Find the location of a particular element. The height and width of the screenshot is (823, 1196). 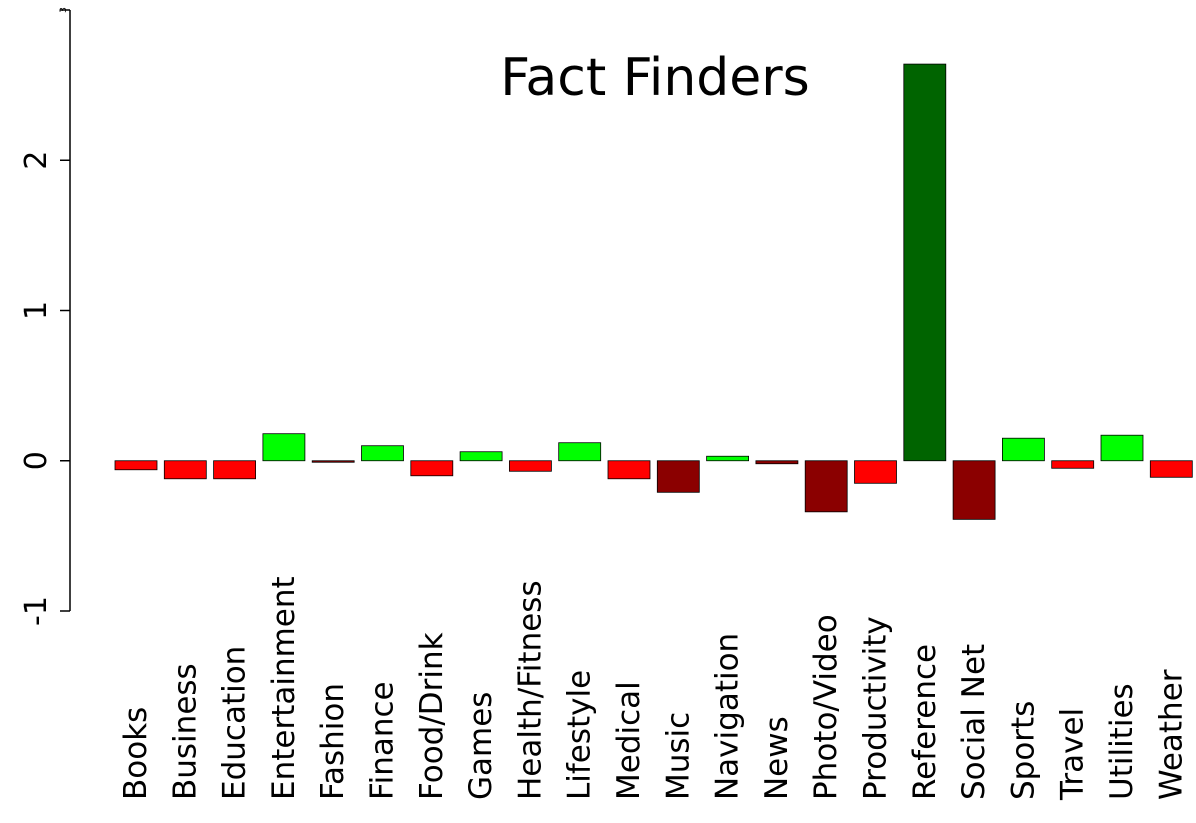

bar-sports is located at coordinates (1023, 449).